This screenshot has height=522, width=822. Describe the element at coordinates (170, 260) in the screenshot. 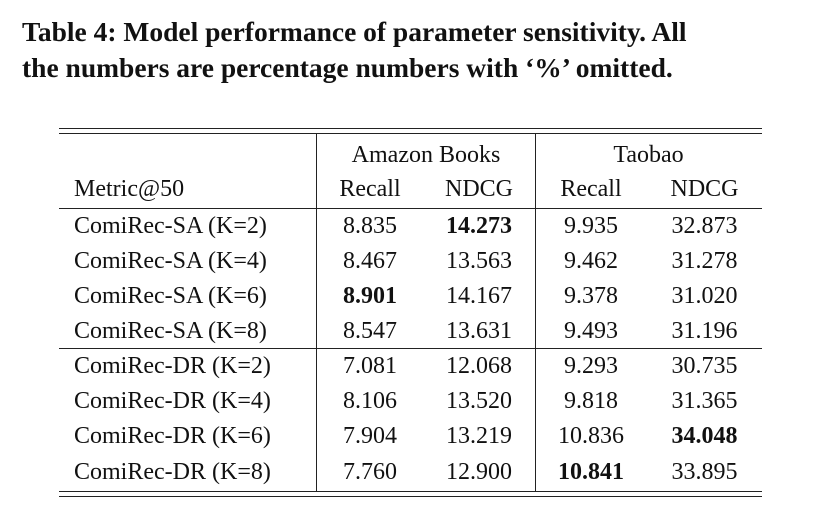

I see `row-label: ComiRec-SA (K=4)` at that location.